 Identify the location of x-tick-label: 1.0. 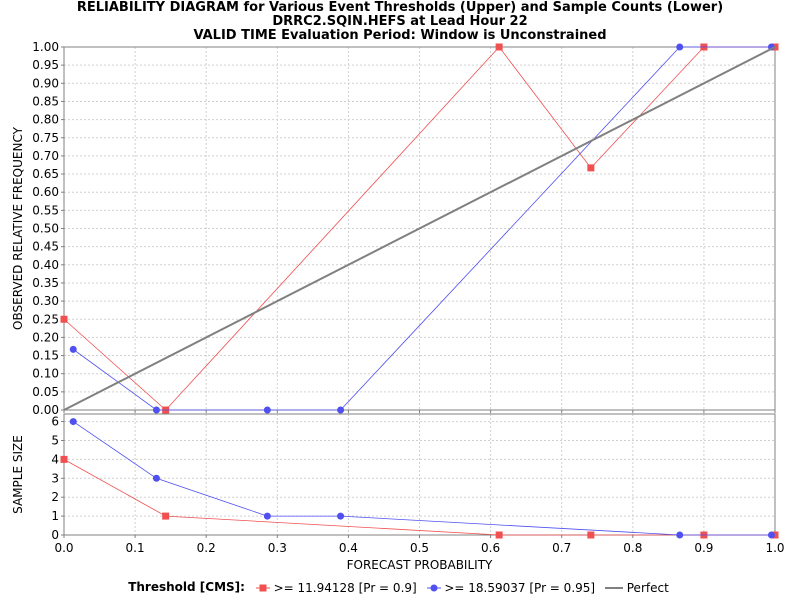
(774, 548).